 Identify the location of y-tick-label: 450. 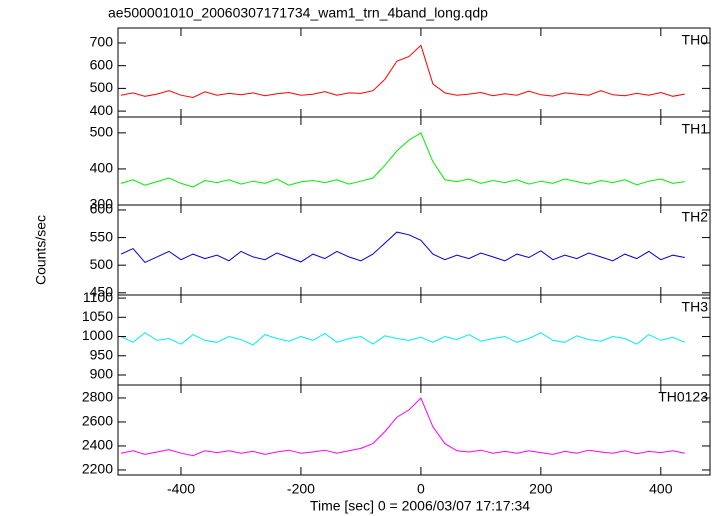
(102, 291).